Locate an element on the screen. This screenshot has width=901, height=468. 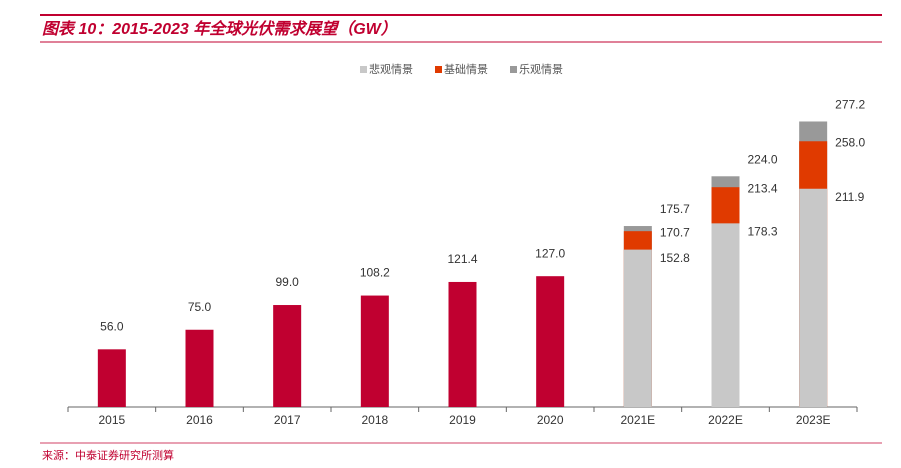
x-tick-label: 2015 is located at coordinates (111, 420).